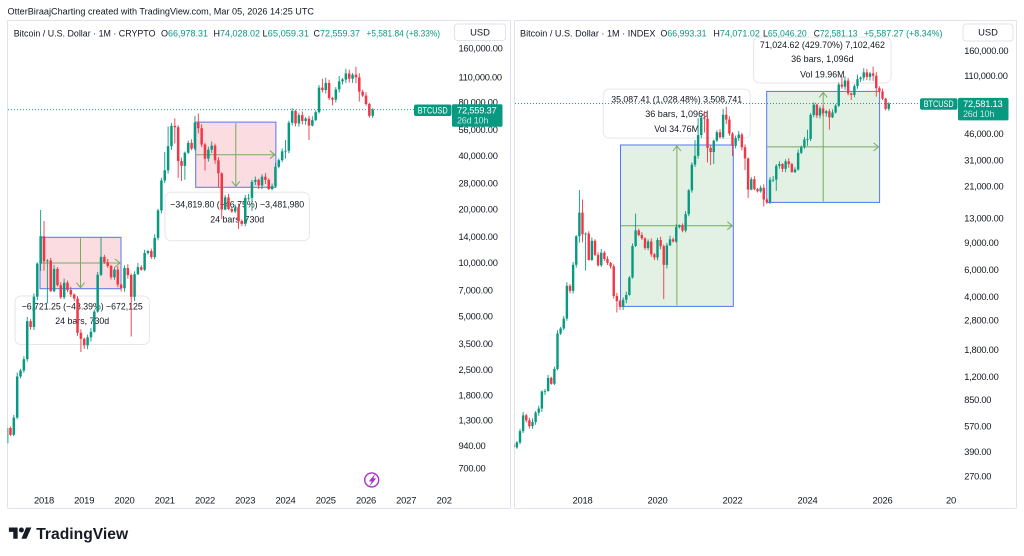 This screenshot has height=556, width=1024. I want to click on svg-text: 3,500.00, so click(476, 344).